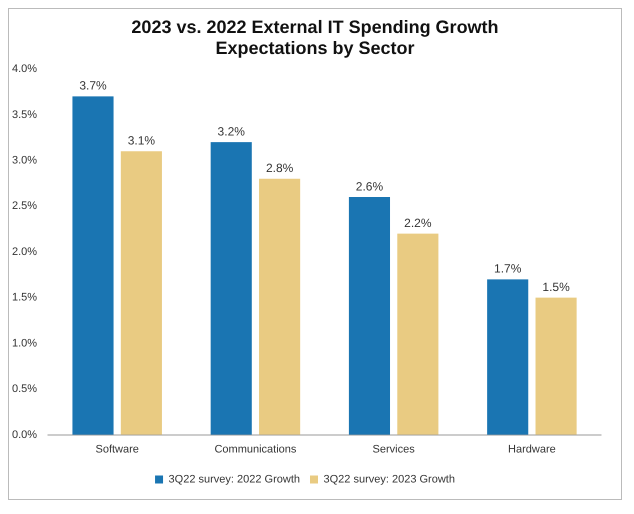 The width and height of the screenshot is (634, 514). What do you see at coordinates (508, 269) in the screenshot?
I see `data-label: 1.7%` at bounding box center [508, 269].